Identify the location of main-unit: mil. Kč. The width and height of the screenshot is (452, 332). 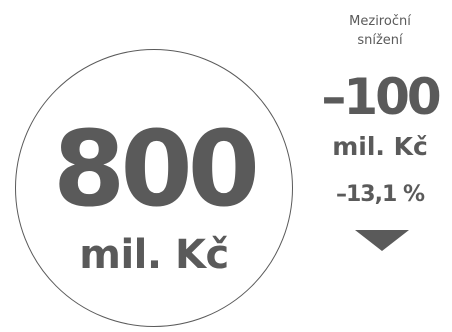
(154, 255).